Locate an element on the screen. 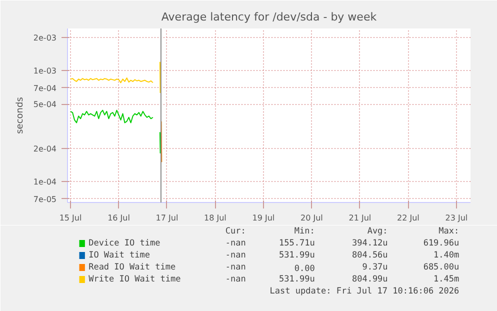  text: 619.96u is located at coordinates (441, 243).